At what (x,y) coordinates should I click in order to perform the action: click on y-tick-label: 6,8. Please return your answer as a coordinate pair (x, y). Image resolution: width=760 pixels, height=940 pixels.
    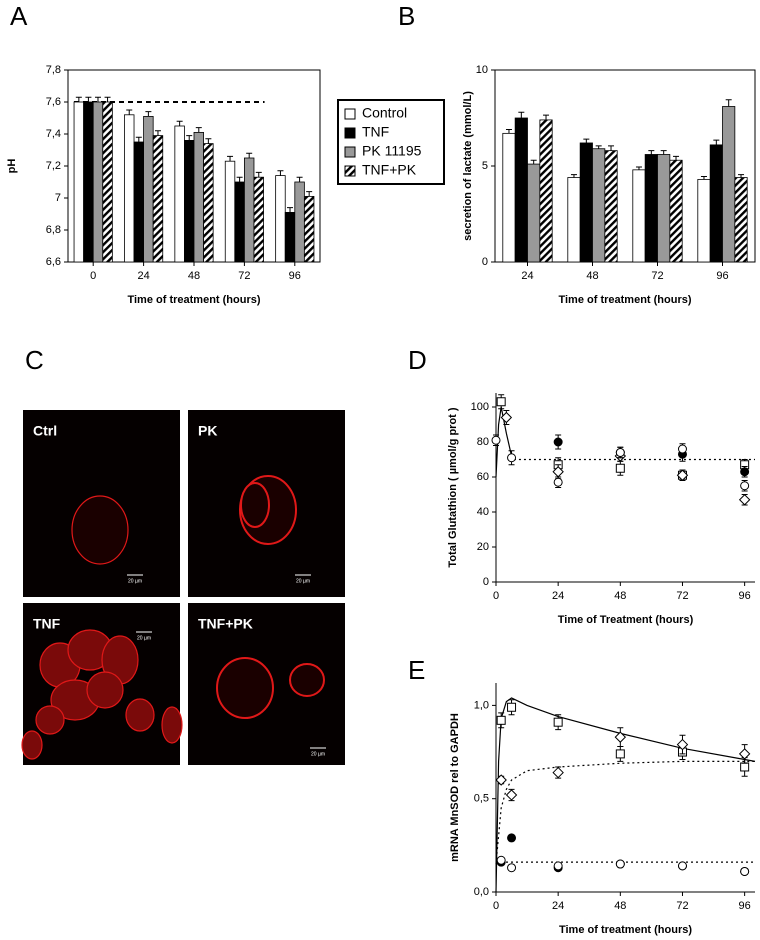
    Looking at the image, I should click on (53, 230).